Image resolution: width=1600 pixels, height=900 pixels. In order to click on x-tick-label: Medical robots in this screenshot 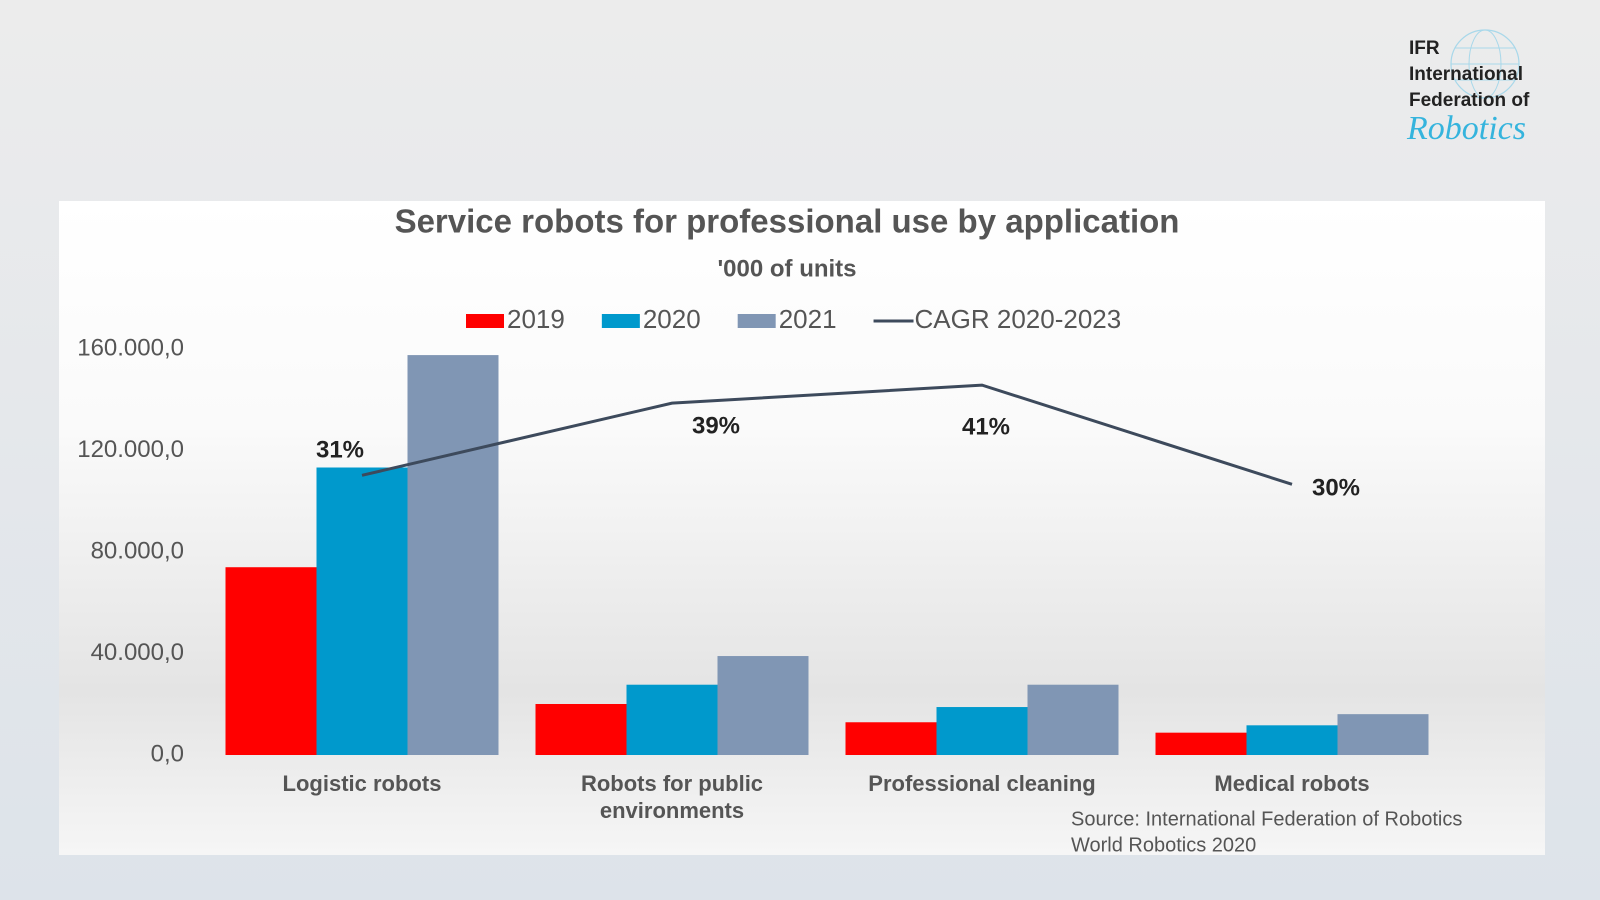, I will do `click(1292, 783)`.